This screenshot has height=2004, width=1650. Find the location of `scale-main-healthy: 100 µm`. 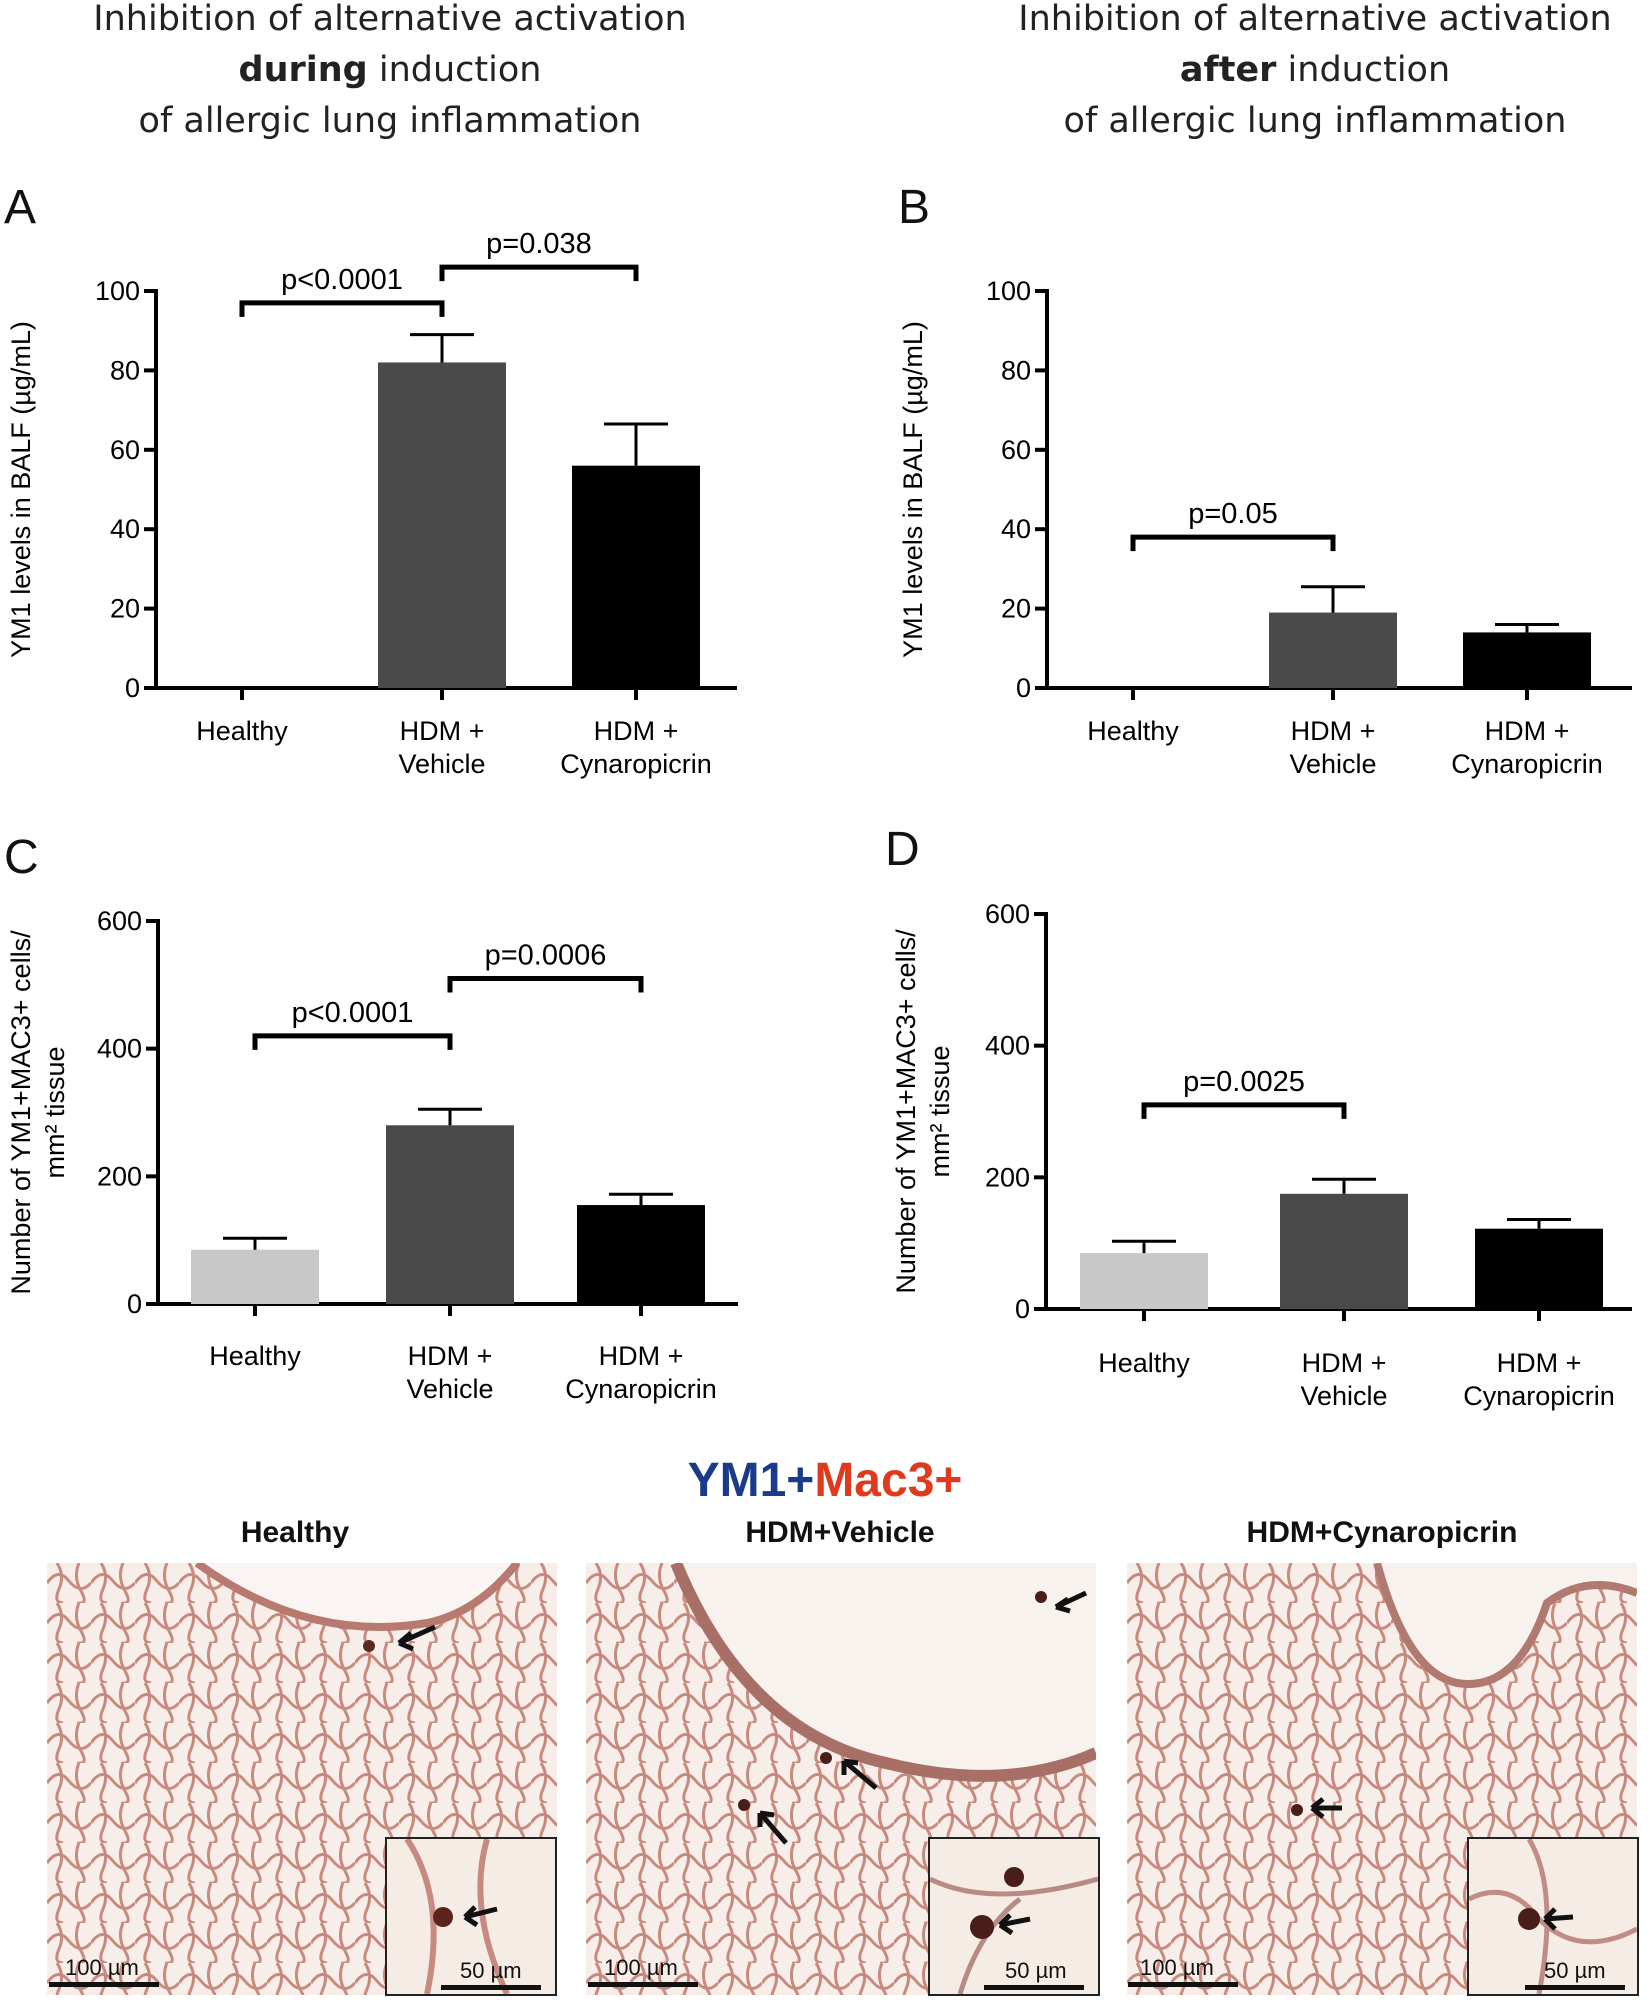

scale-main-healthy: 100 µm is located at coordinates (102, 1967).